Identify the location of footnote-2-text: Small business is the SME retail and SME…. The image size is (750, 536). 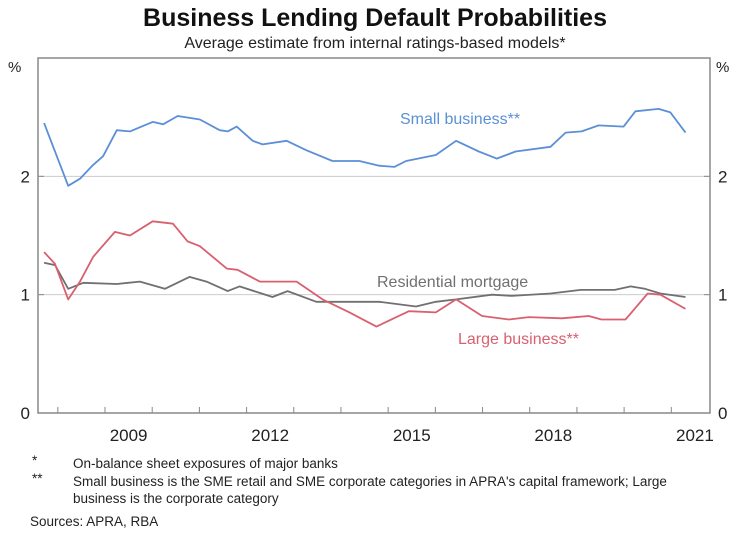
(370, 490).